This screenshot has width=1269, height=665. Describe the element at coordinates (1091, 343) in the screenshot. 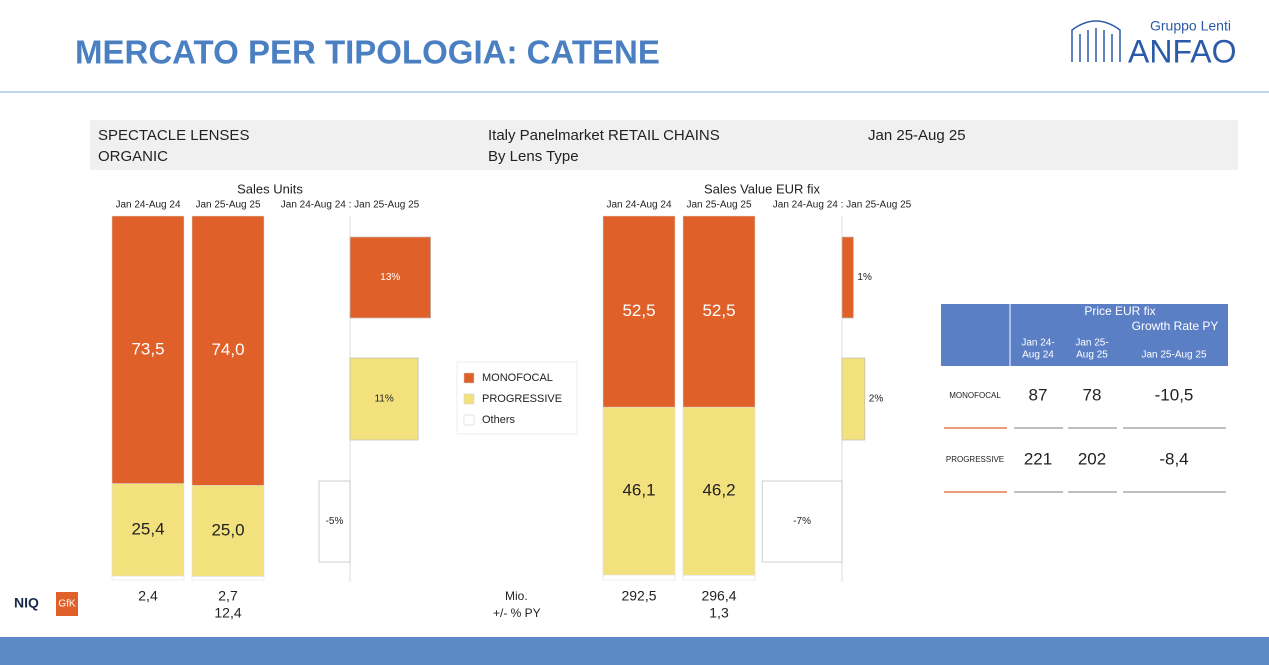

I see `col-header: Jan 25-` at that location.